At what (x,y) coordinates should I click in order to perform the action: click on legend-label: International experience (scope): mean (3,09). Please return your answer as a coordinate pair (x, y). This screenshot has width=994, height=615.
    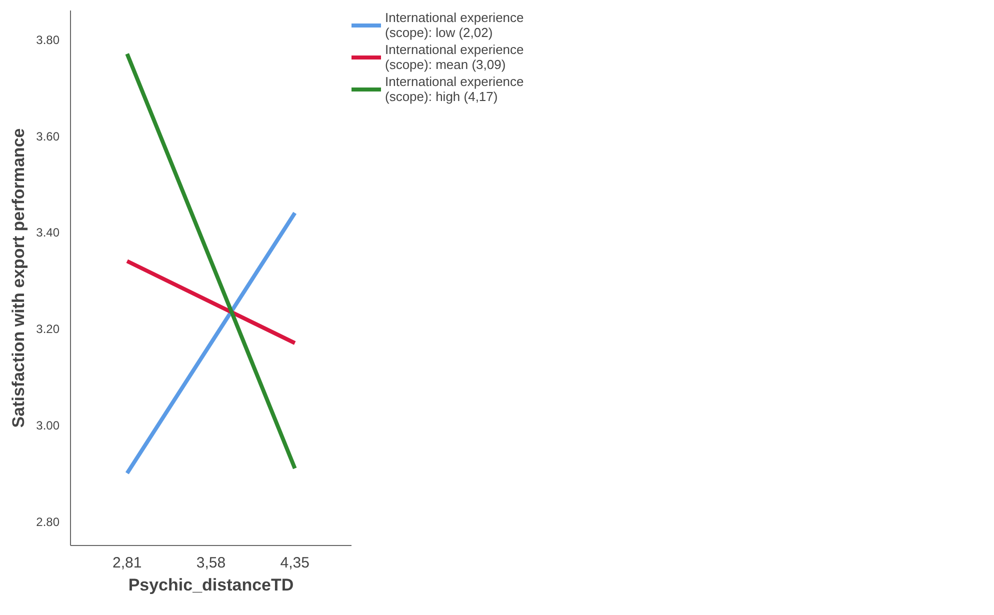
    Looking at the image, I should click on (454, 57).